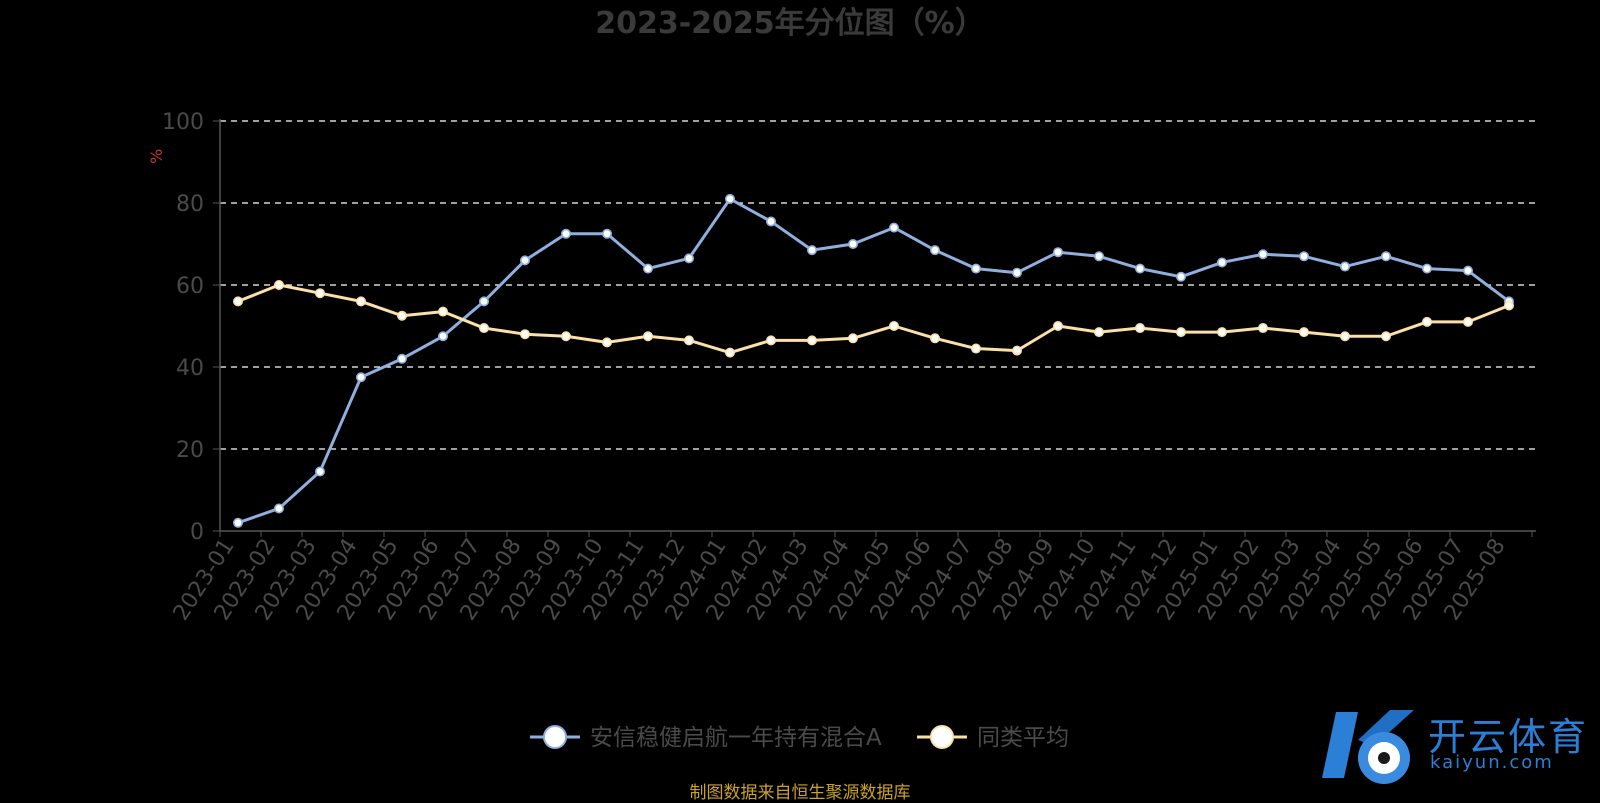 The image size is (1600, 803). Describe the element at coordinates (190, 204) in the screenshot. I see `y-tick-label-80: 80` at that location.